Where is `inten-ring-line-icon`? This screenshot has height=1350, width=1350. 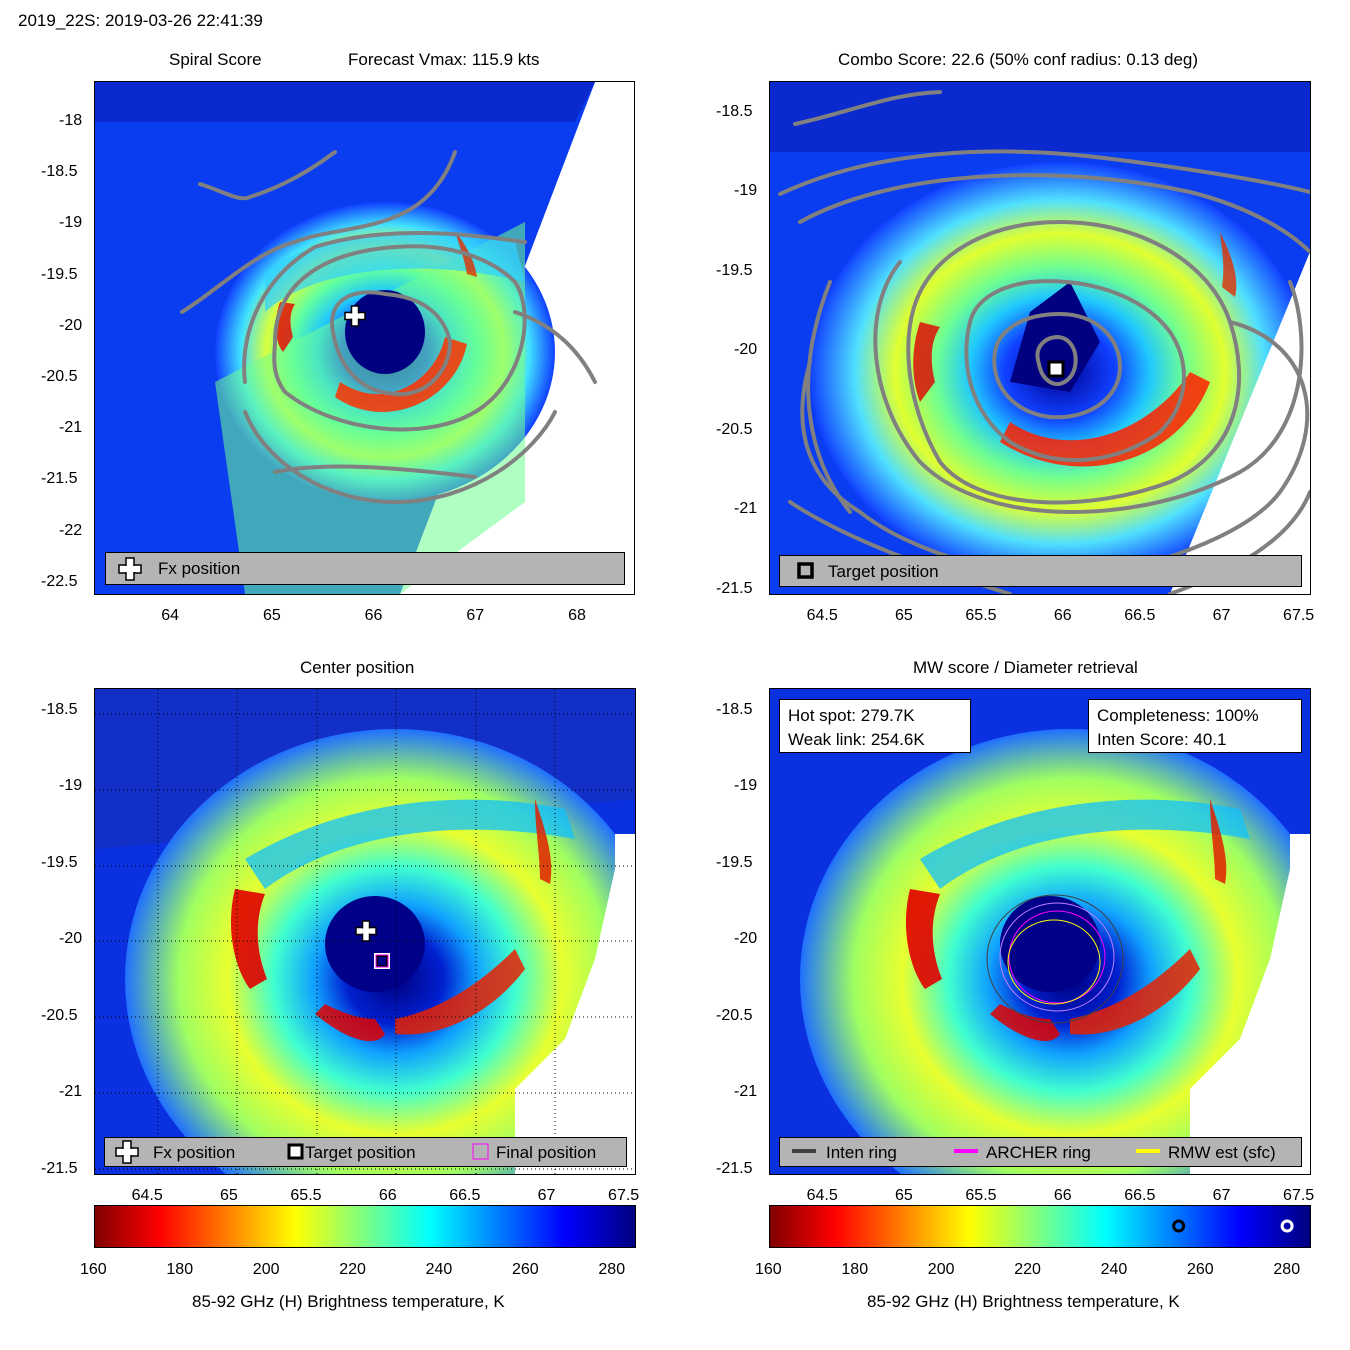
inten-ring-line-icon is located at coordinates (804, 1151).